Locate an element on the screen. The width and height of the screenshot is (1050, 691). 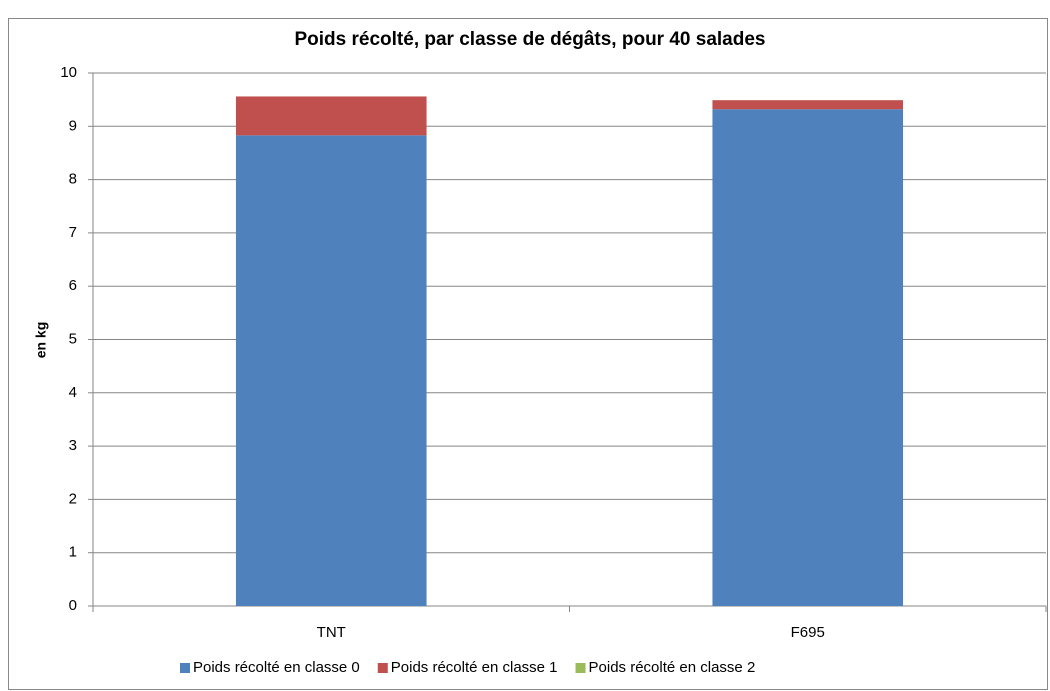
y-axis-title: en kg is located at coordinates (41, 340).